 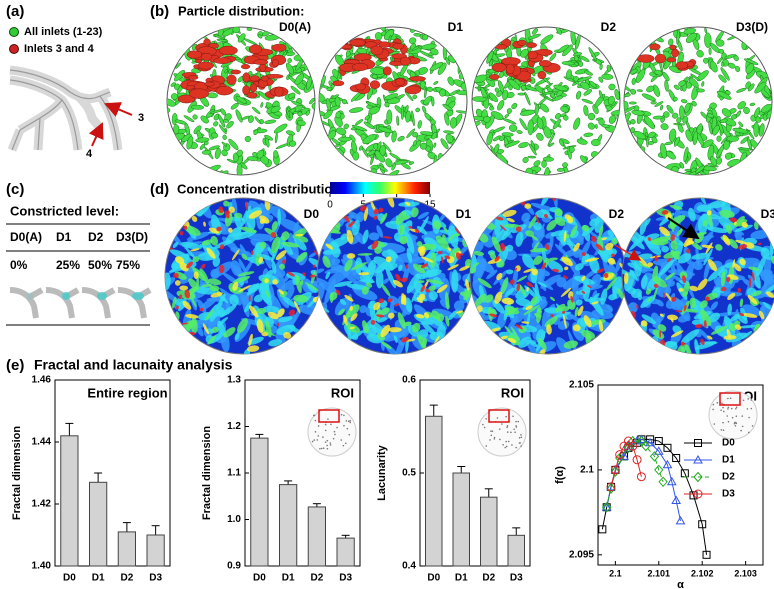 I want to click on y-tick-label: 1.40, so click(x=42, y=566).